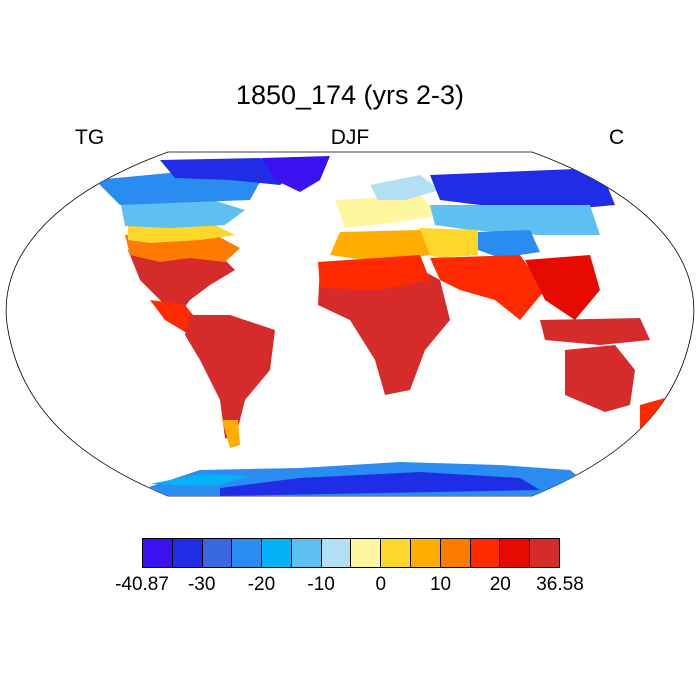 The width and height of the screenshot is (700, 700). I want to click on south-america-land, so click(230, 377).